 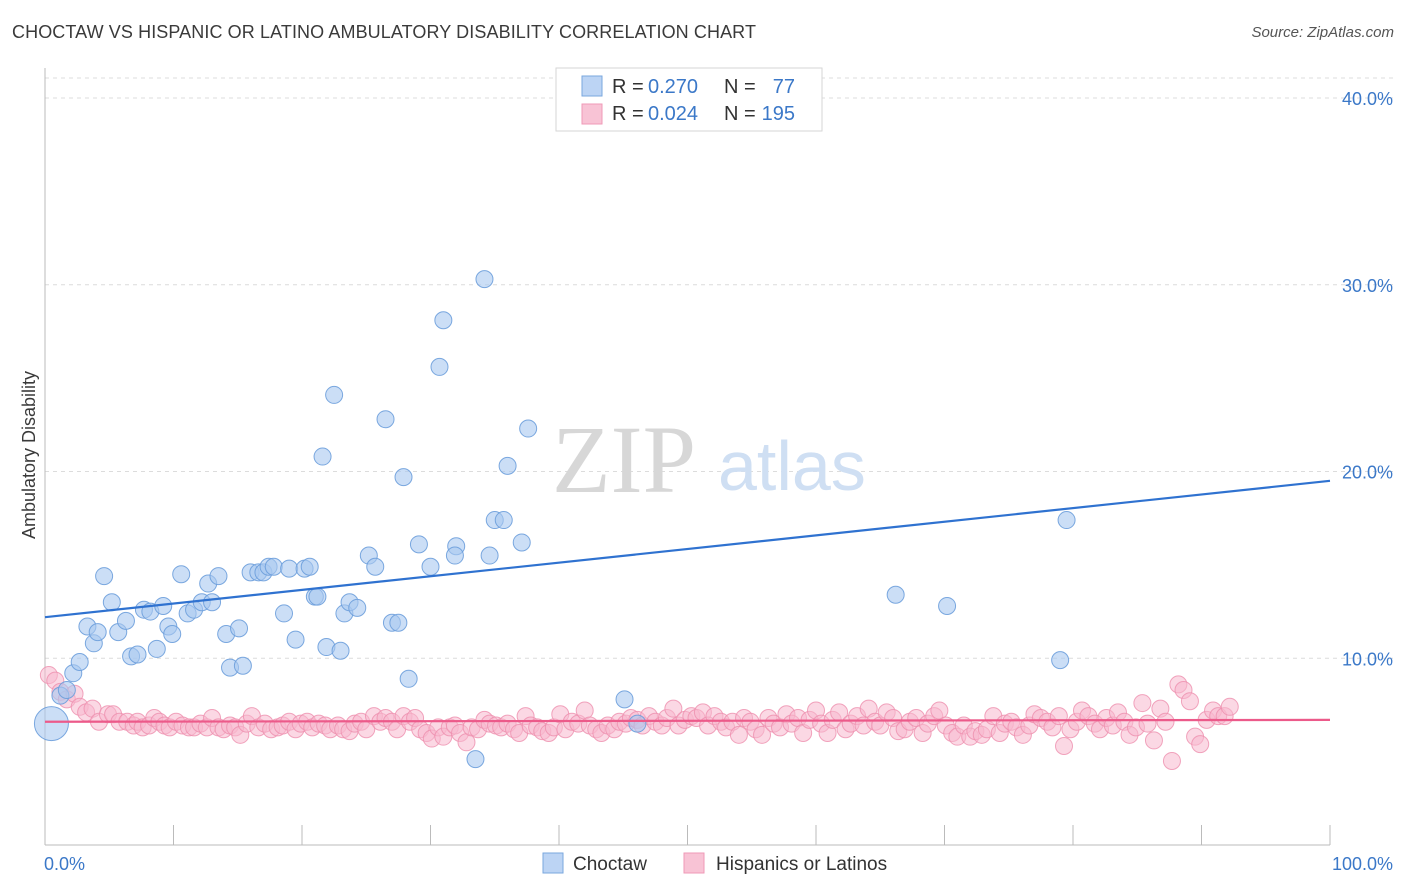 What do you see at coordinates (1367, 99) in the screenshot?
I see `y-tick-label: 40.0%` at bounding box center [1367, 99].